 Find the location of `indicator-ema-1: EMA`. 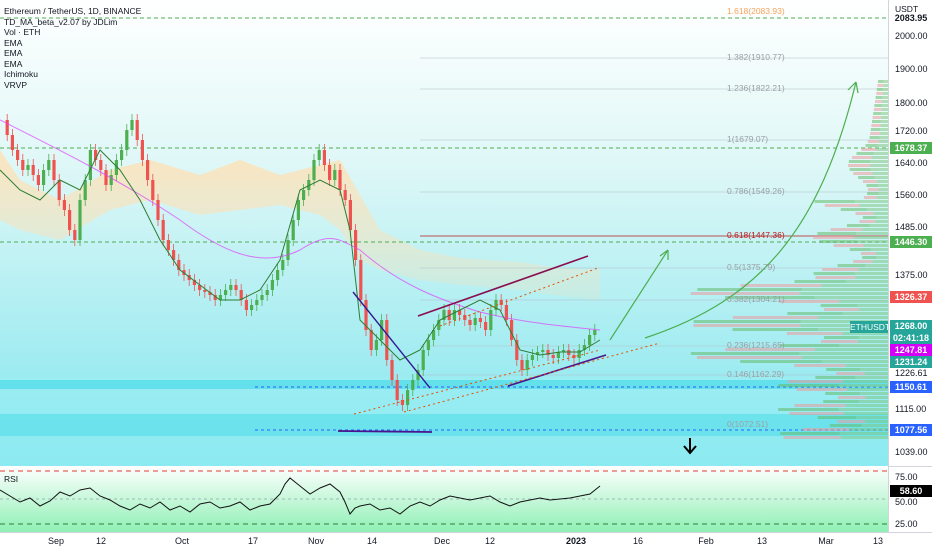

indicator-ema-1: EMA is located at coordinates (13, 42).